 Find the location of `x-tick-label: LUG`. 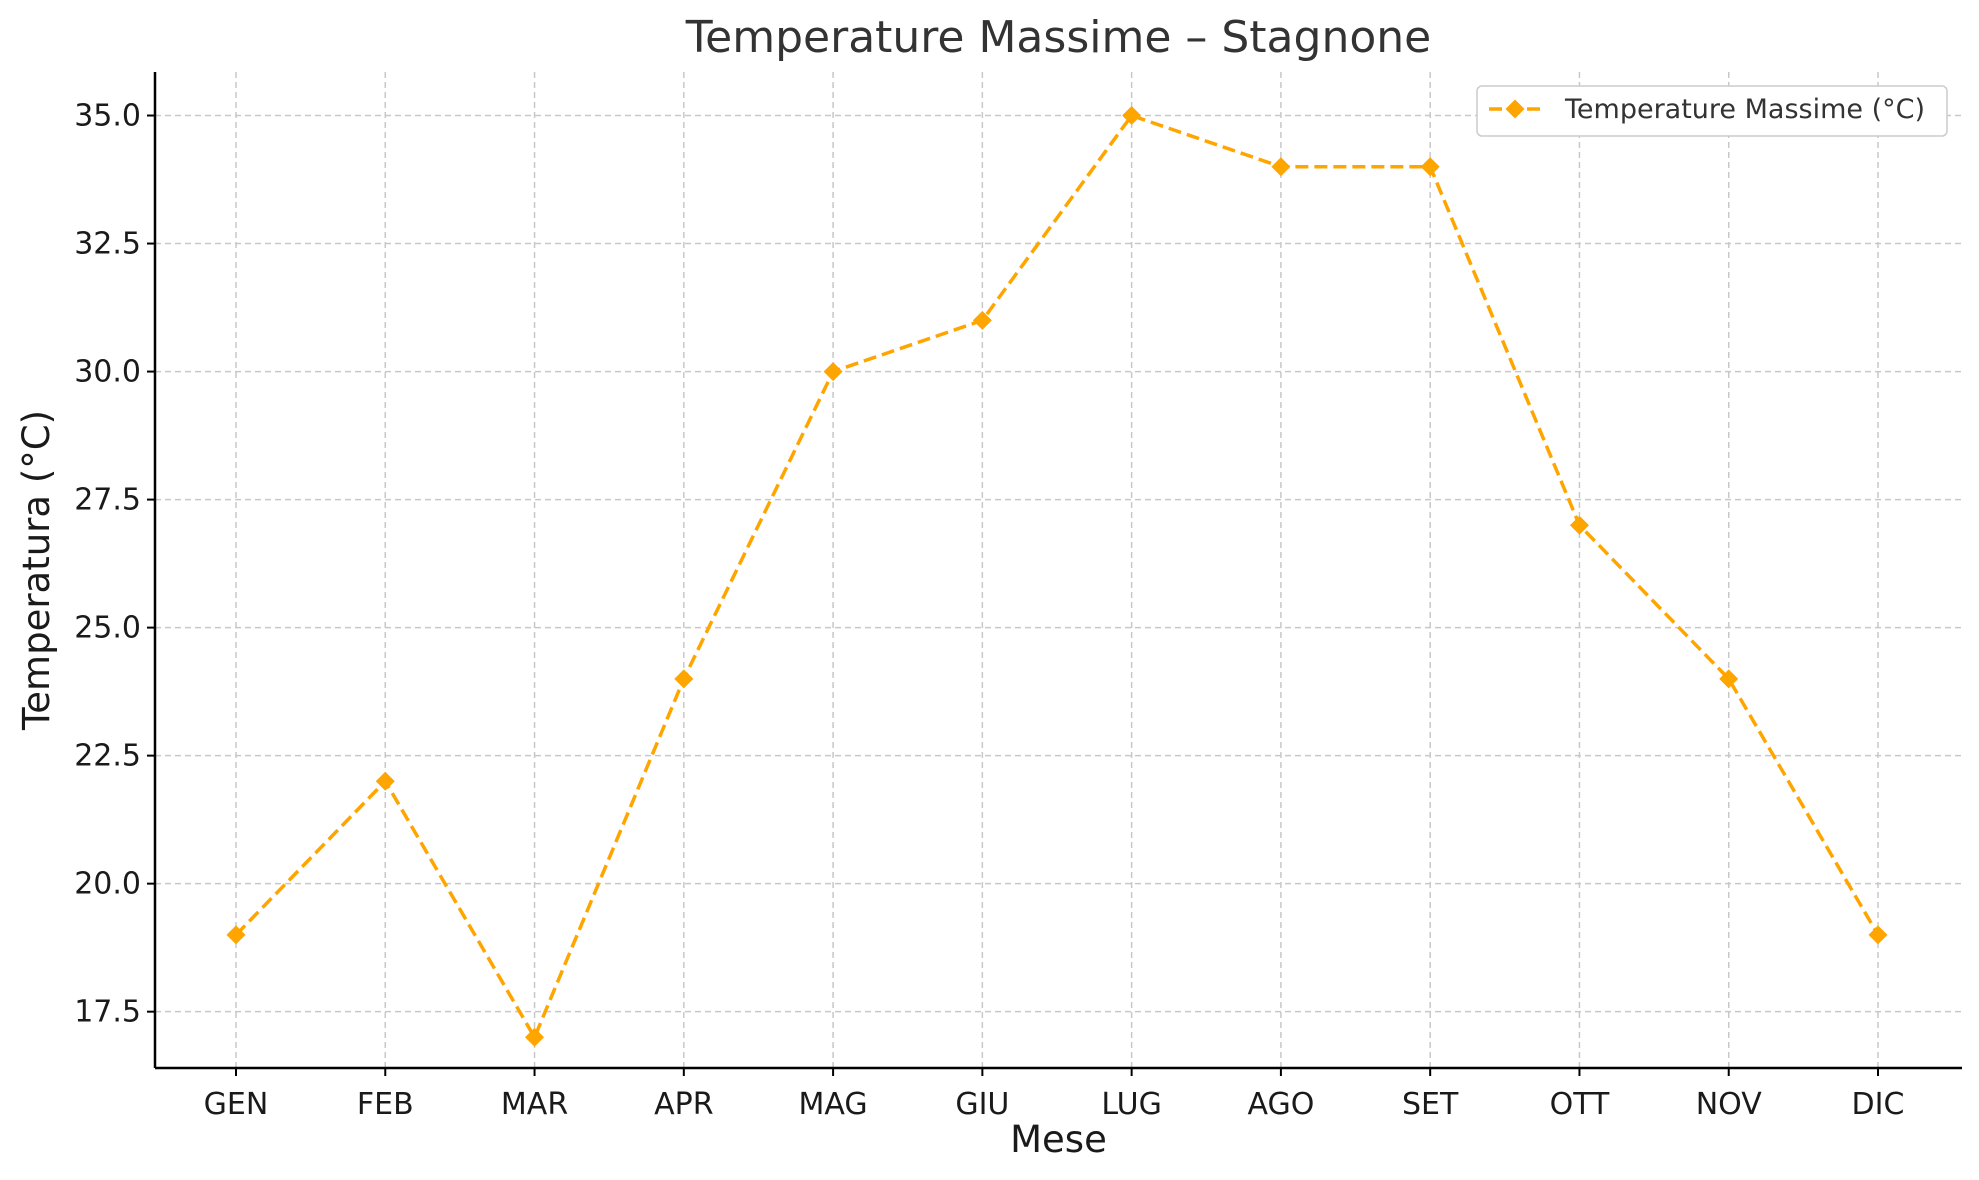

x-tick-label: LUG is located at coordinates (1131, 1104).